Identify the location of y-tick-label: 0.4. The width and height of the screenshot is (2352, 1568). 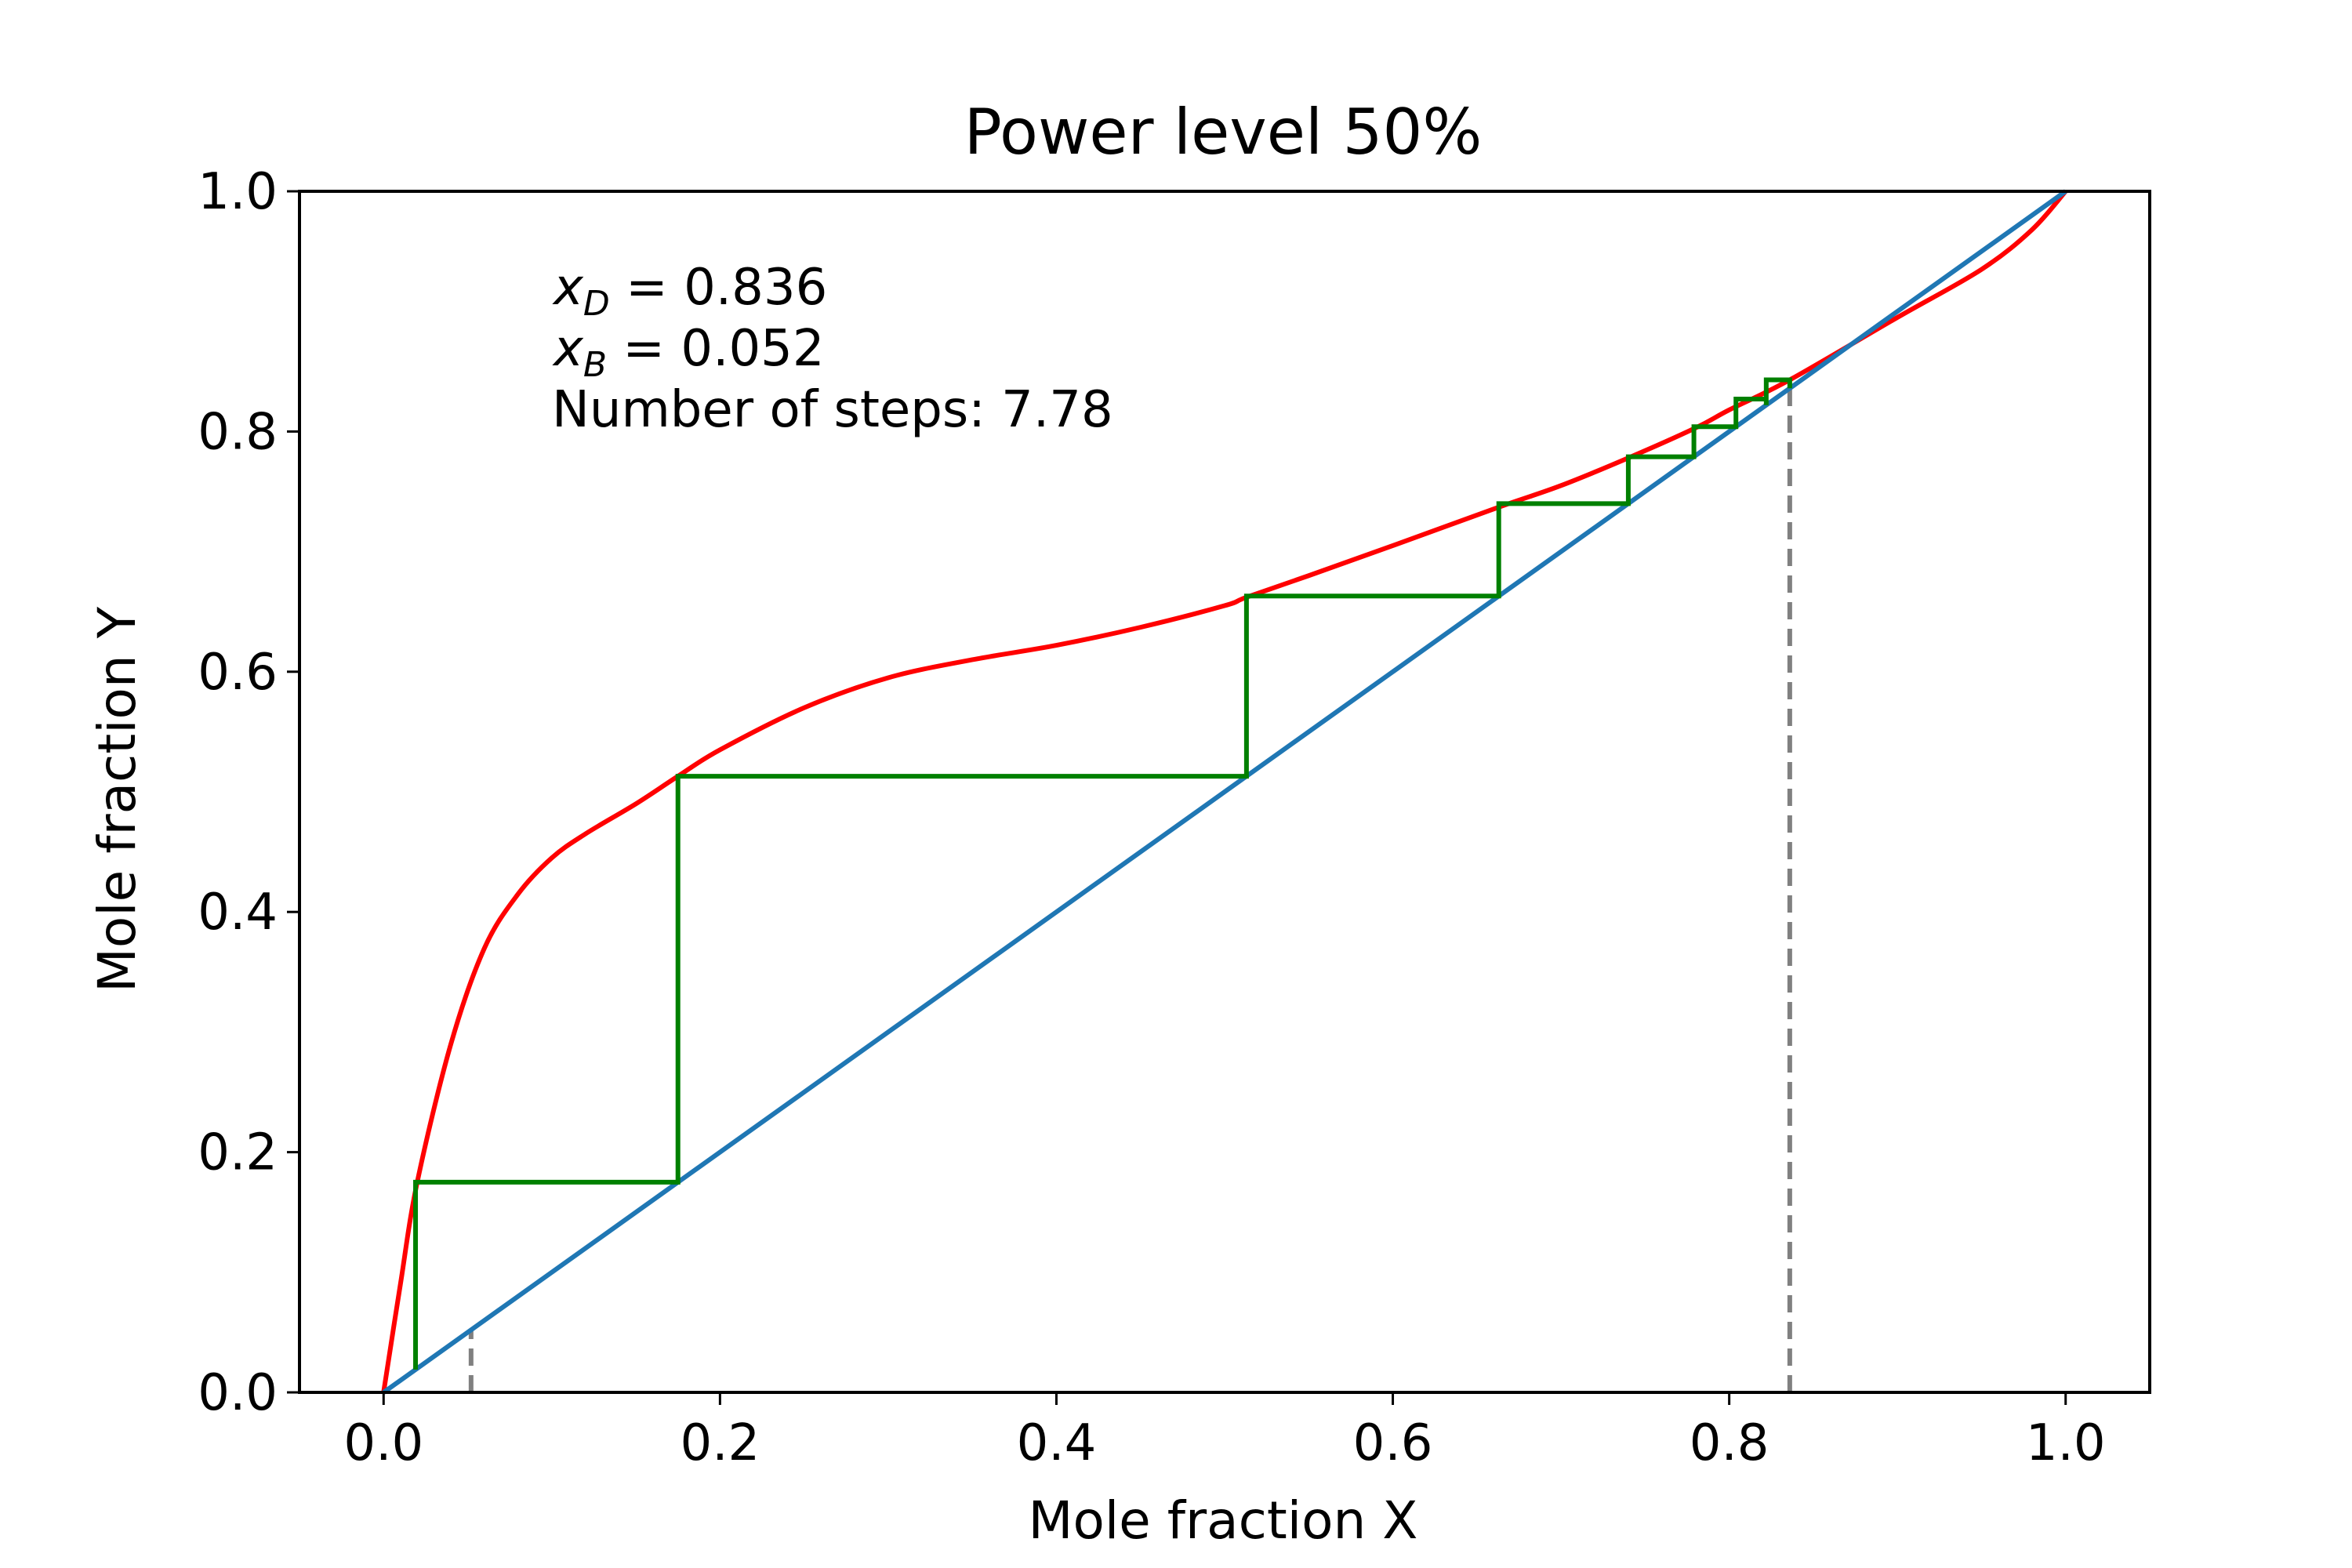
(238, 913).